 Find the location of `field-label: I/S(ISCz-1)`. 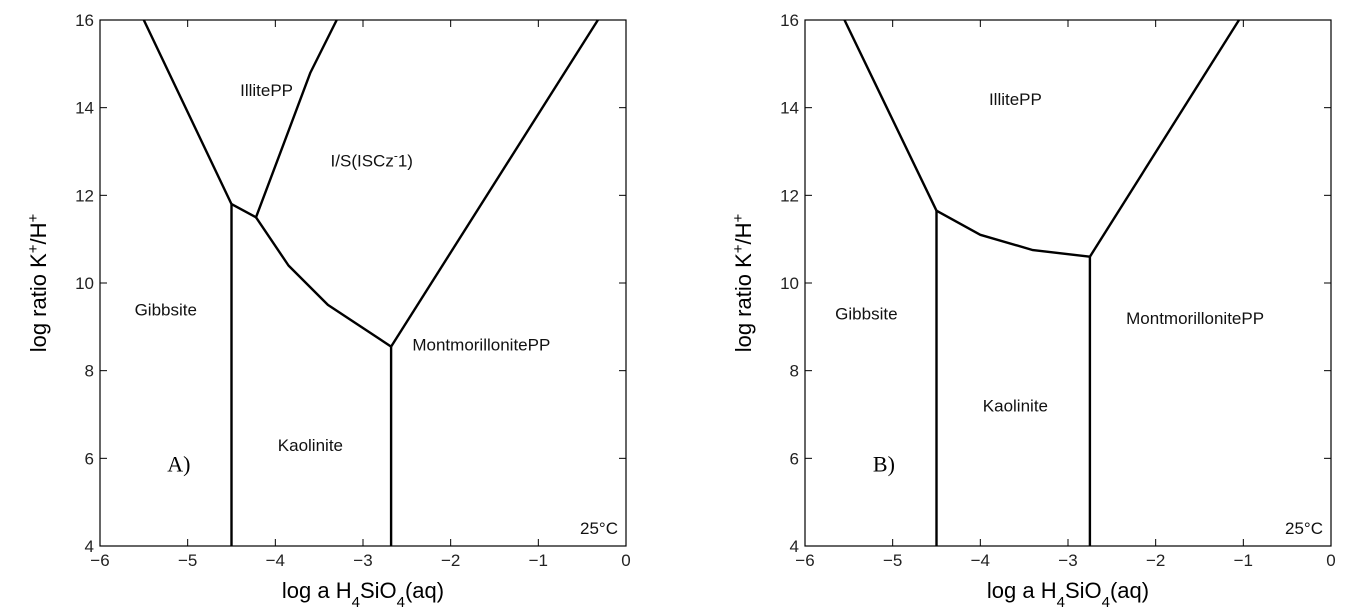

field-label: I/S(ISCz-1) is located at coordinates (372, 159).